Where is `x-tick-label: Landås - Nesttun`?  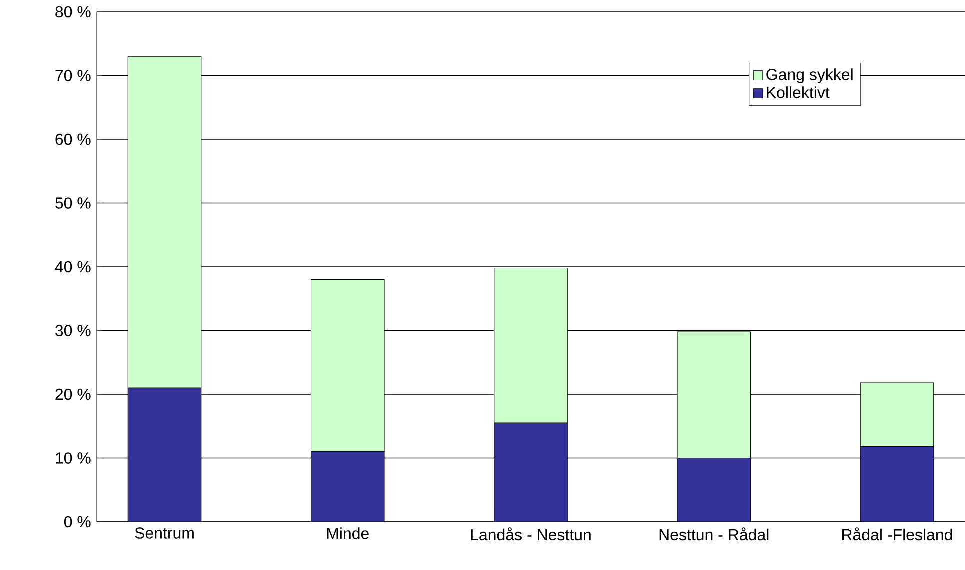 x-tick-label: Landås - Nesttun is located at coordinates (531, 534).